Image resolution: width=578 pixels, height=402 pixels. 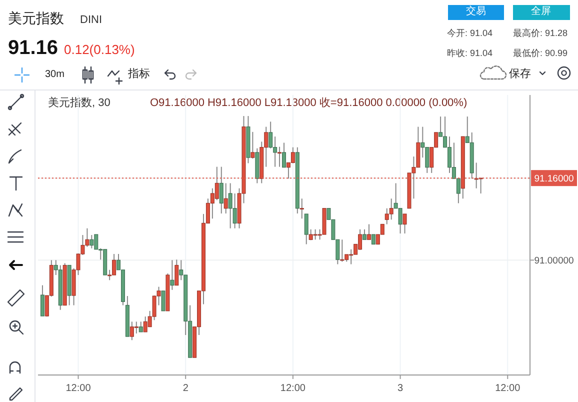 What do you see at coordinates (554, 179) in the screenshot?
I see `y-tick-label: 91.16000` at bounding box center [554, 179].